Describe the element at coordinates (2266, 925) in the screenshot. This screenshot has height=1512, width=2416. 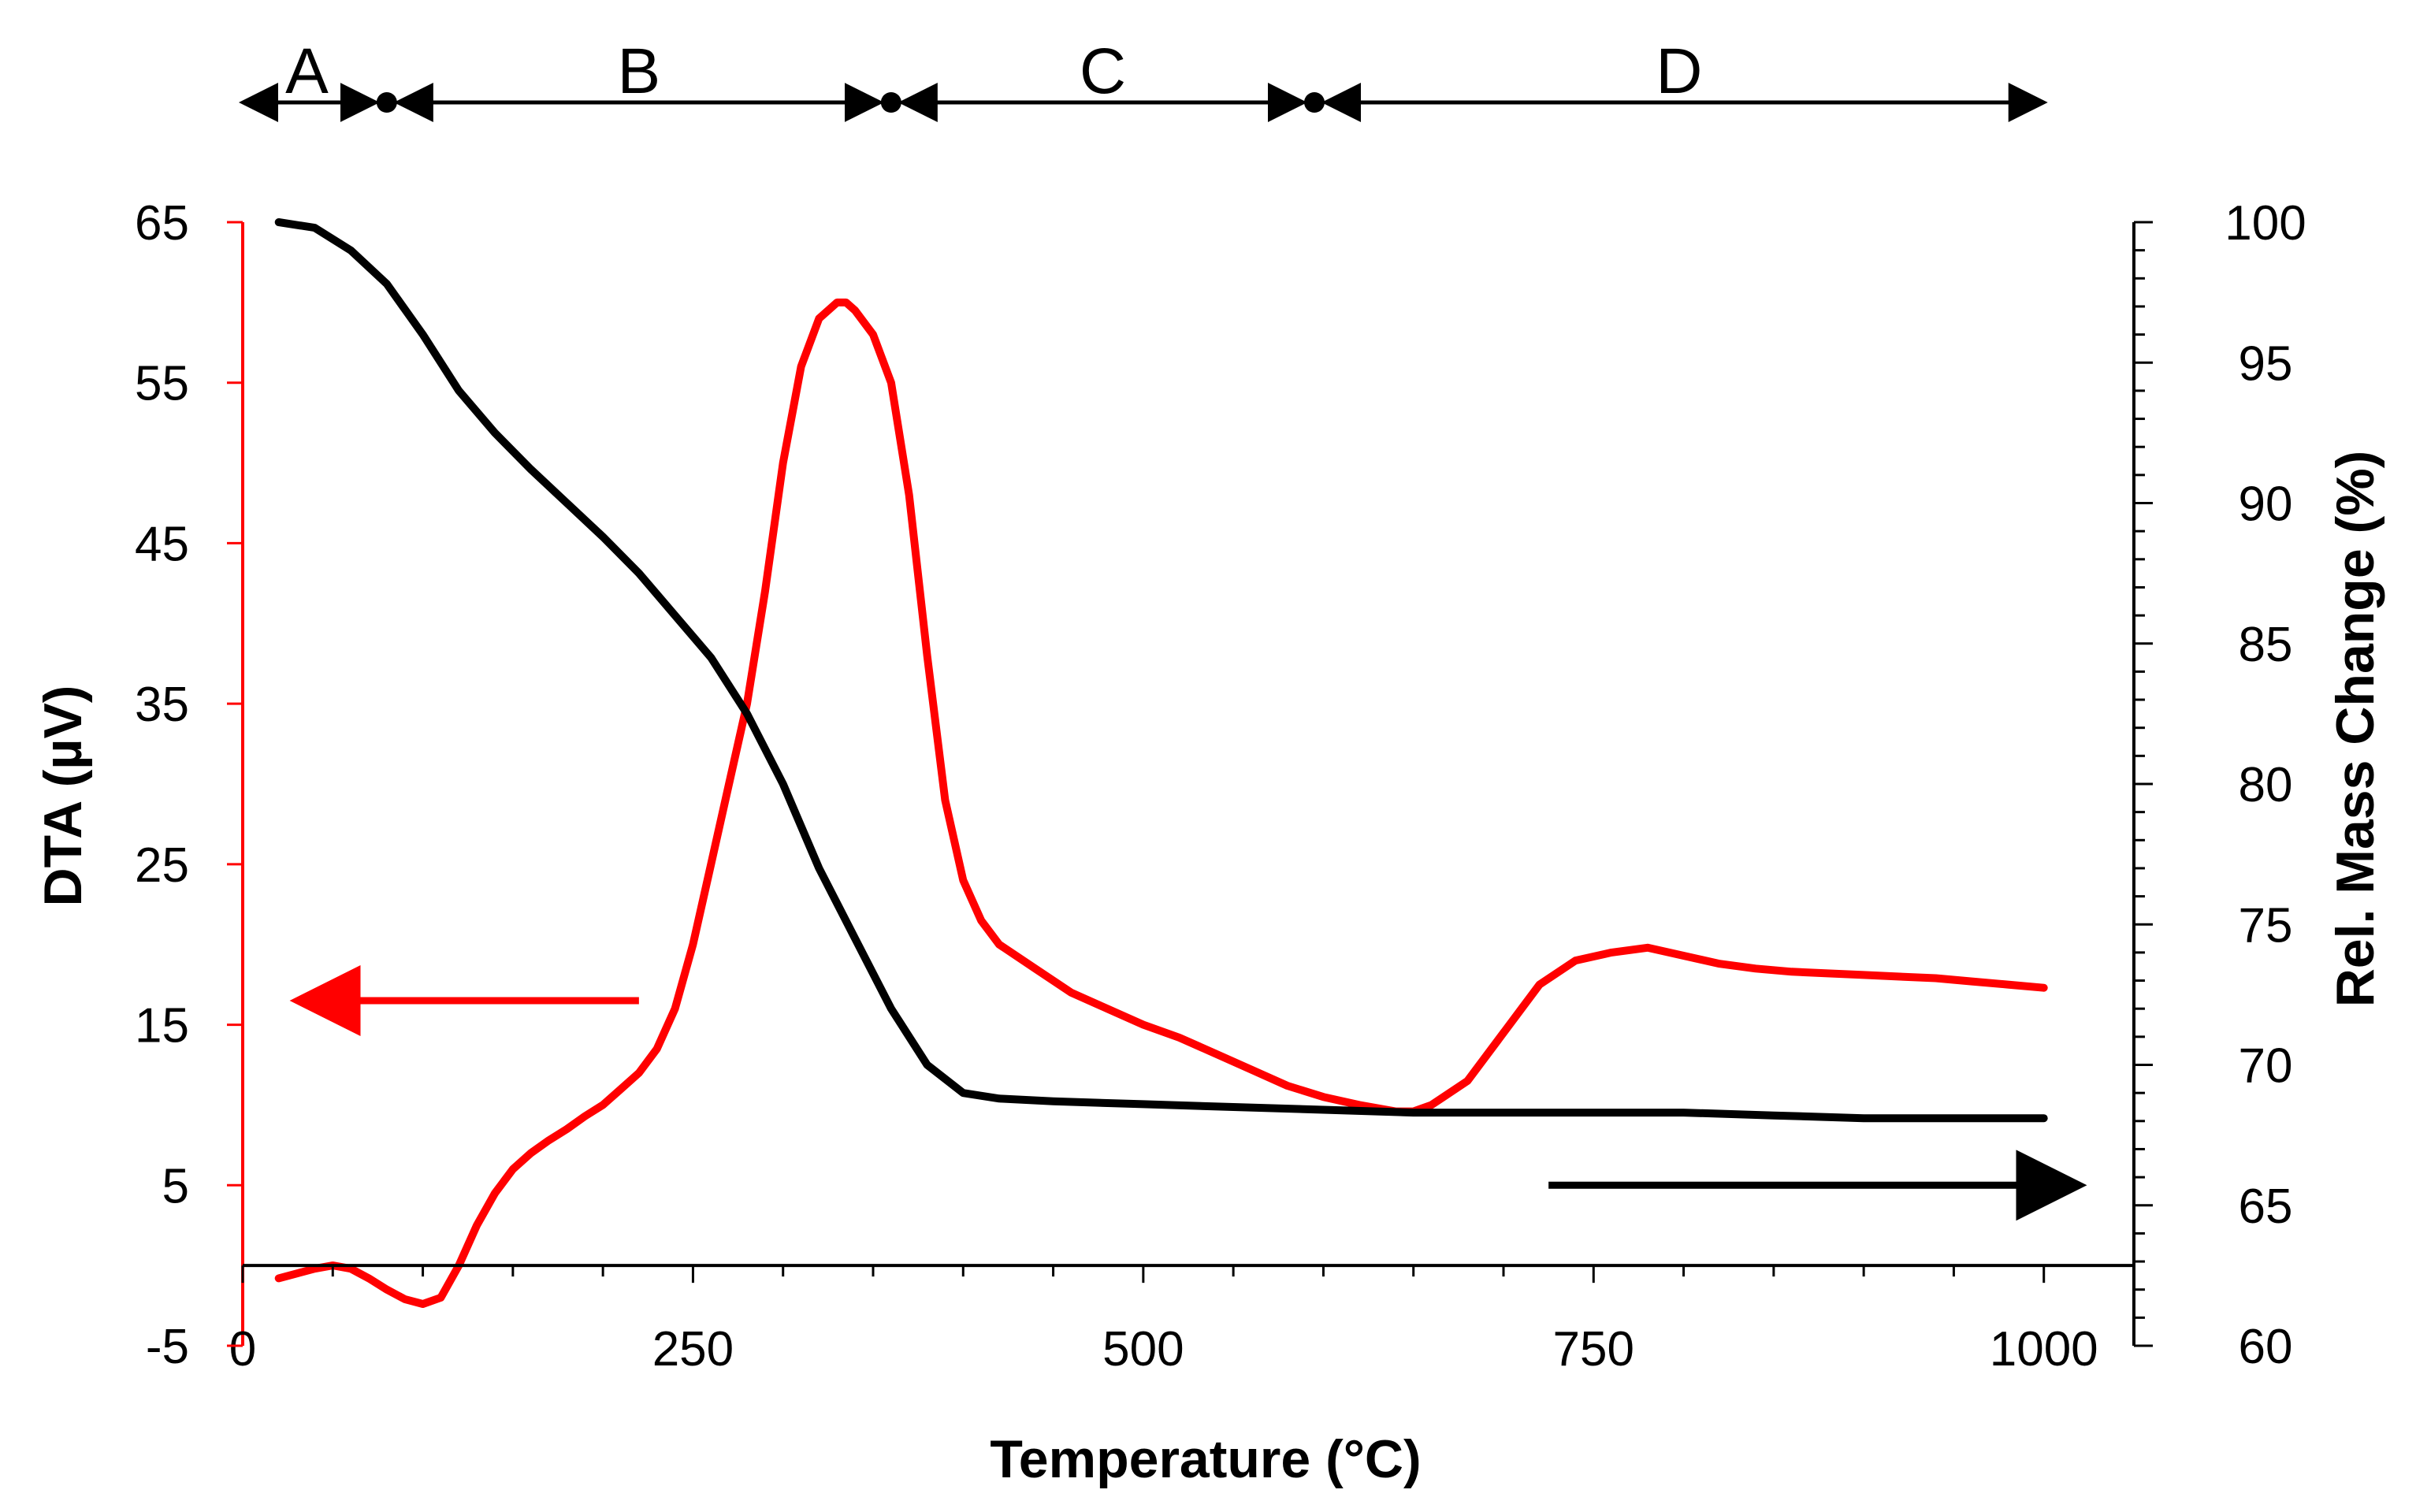
I see `y-right-tick-label: 75` at that location.